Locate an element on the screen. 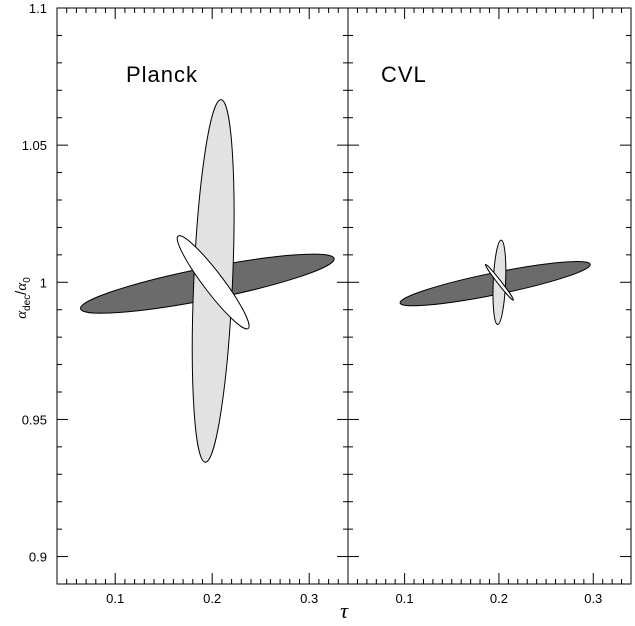 The width and height of the screenshot is (635, 626). y-tick-label: 0.95 is located at coordinates (34, 419).